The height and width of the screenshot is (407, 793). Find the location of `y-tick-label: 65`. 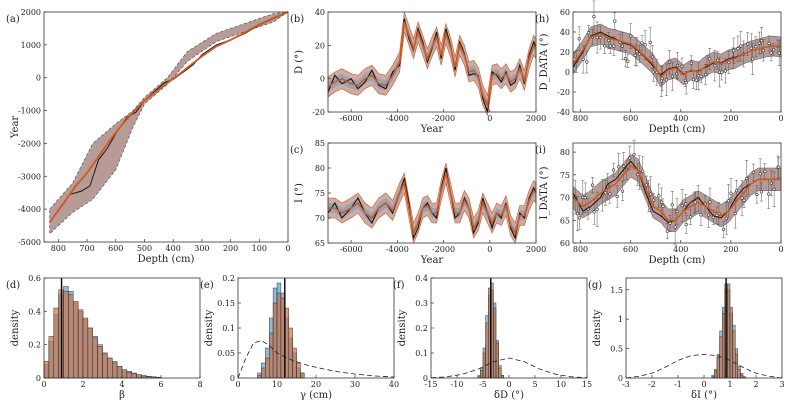

y-tick-label: 65 is located at coordinates (565, 220).